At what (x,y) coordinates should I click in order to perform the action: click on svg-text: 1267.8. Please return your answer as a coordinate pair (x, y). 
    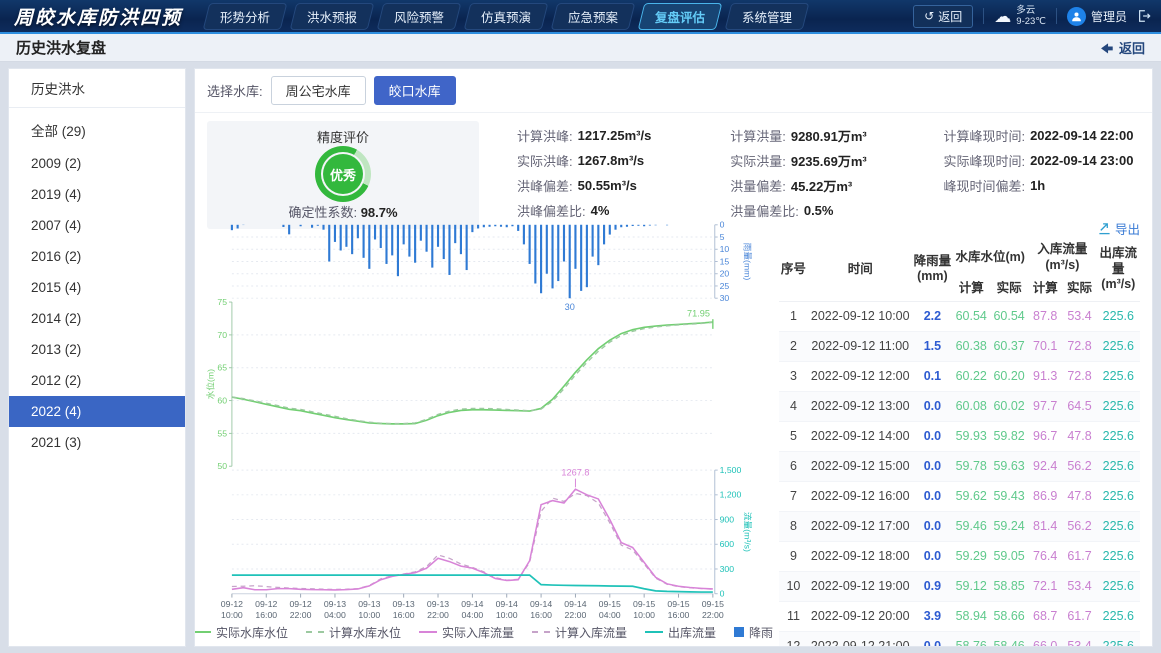
    Looking at the image, I should click on (575, 473).